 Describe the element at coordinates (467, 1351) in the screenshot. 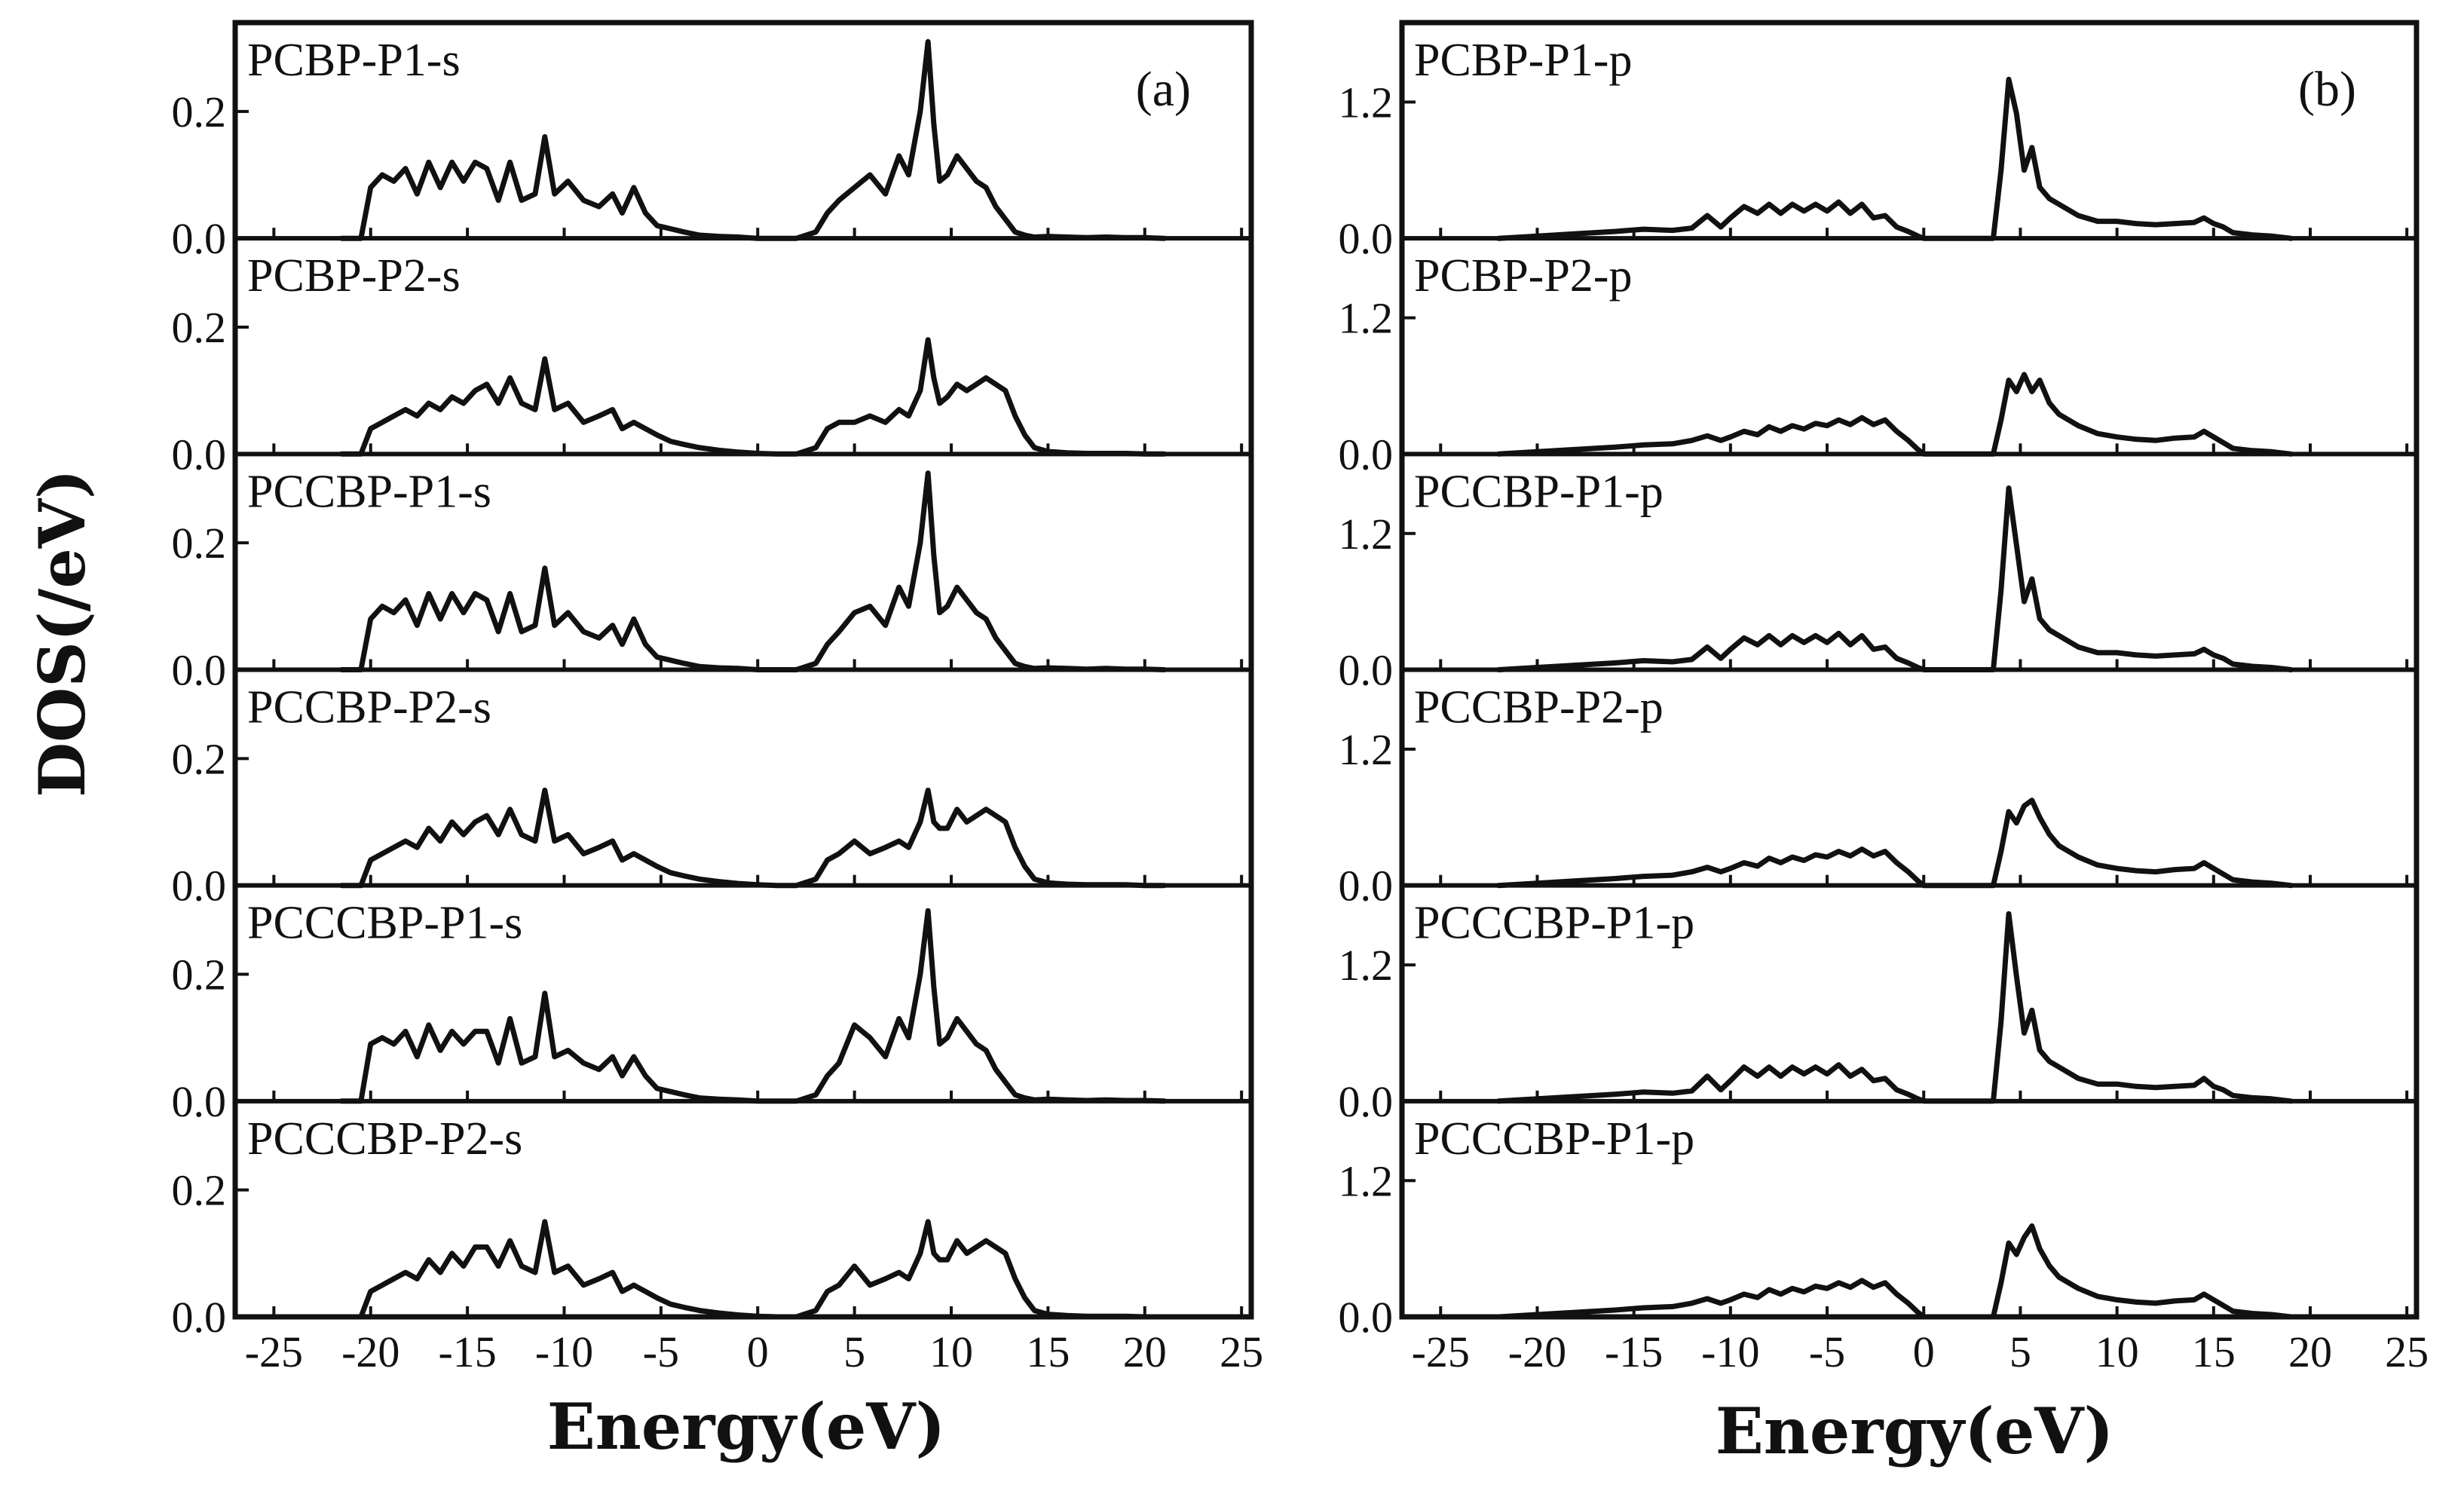

I see `x-tick-label-a-3: -15` at that location.